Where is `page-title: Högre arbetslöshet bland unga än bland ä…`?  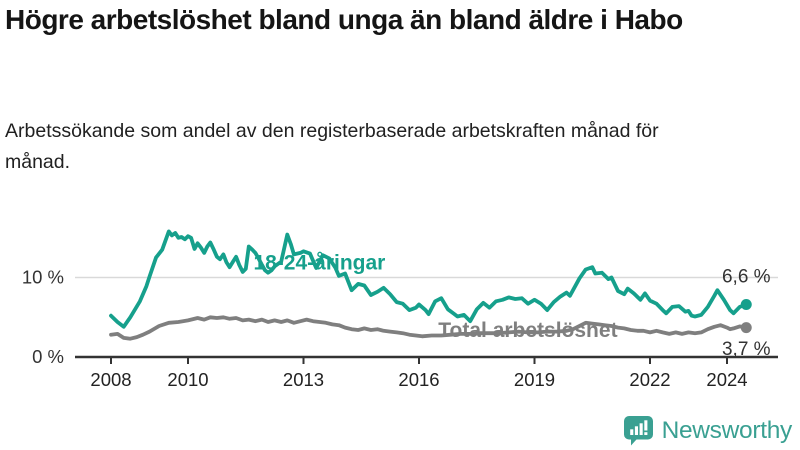 page-title: Högre arbetslöshet bland unga än bland ä… is located at coordinates (344, 19).